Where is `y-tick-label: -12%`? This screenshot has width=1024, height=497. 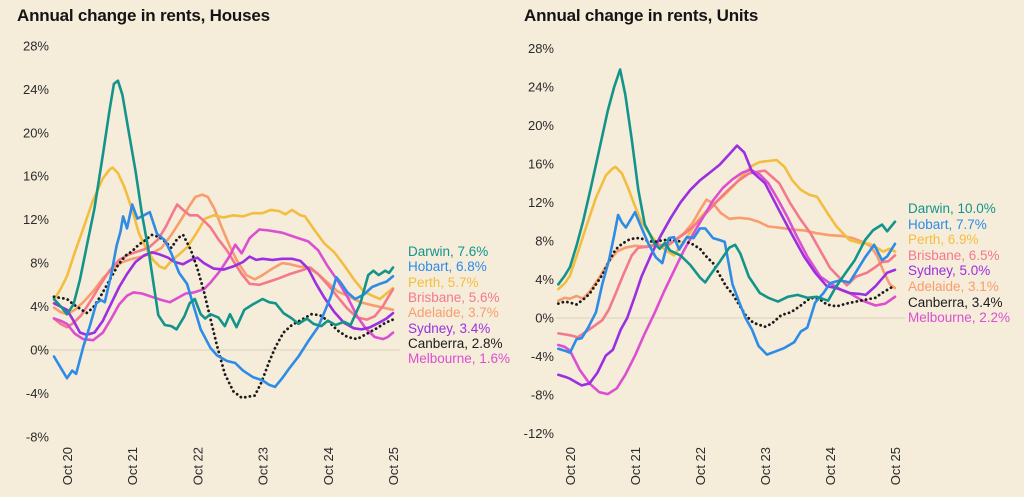
y-tick-label: -12% is located at coordinates (539, 433).